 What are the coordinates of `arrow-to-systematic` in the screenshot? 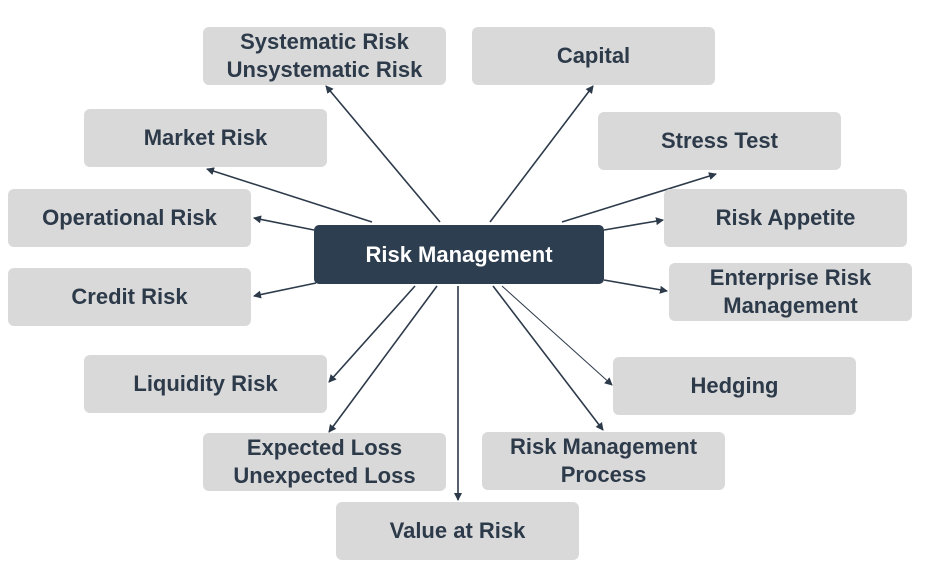 It's located at (383, 154).